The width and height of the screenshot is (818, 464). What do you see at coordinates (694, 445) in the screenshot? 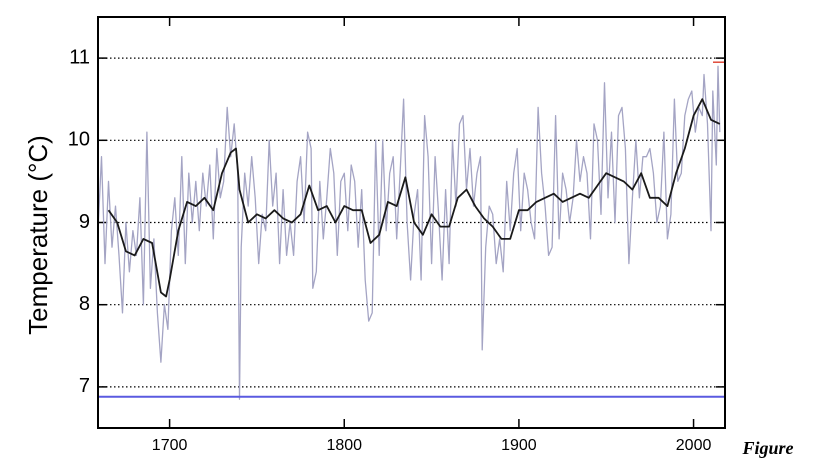
I see `x-tick-label: 2000` at bounding box center [694, 445].